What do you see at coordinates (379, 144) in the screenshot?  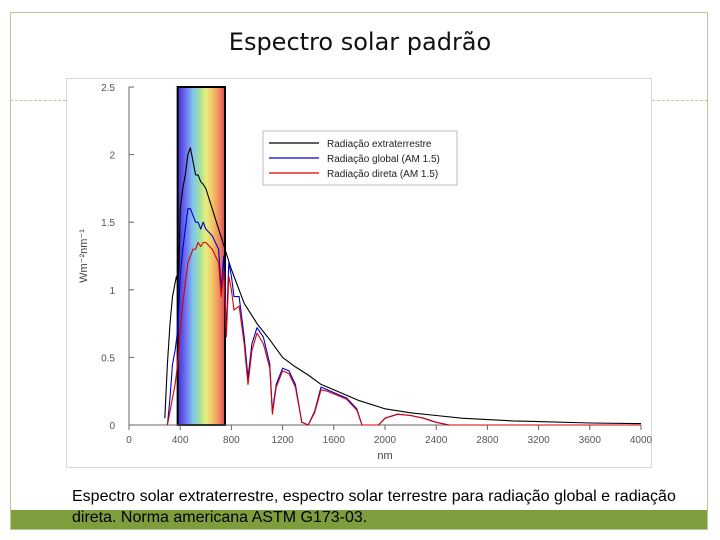 I see `legend-label: Radiação extraterrestre` at bounding box center [379, 144].